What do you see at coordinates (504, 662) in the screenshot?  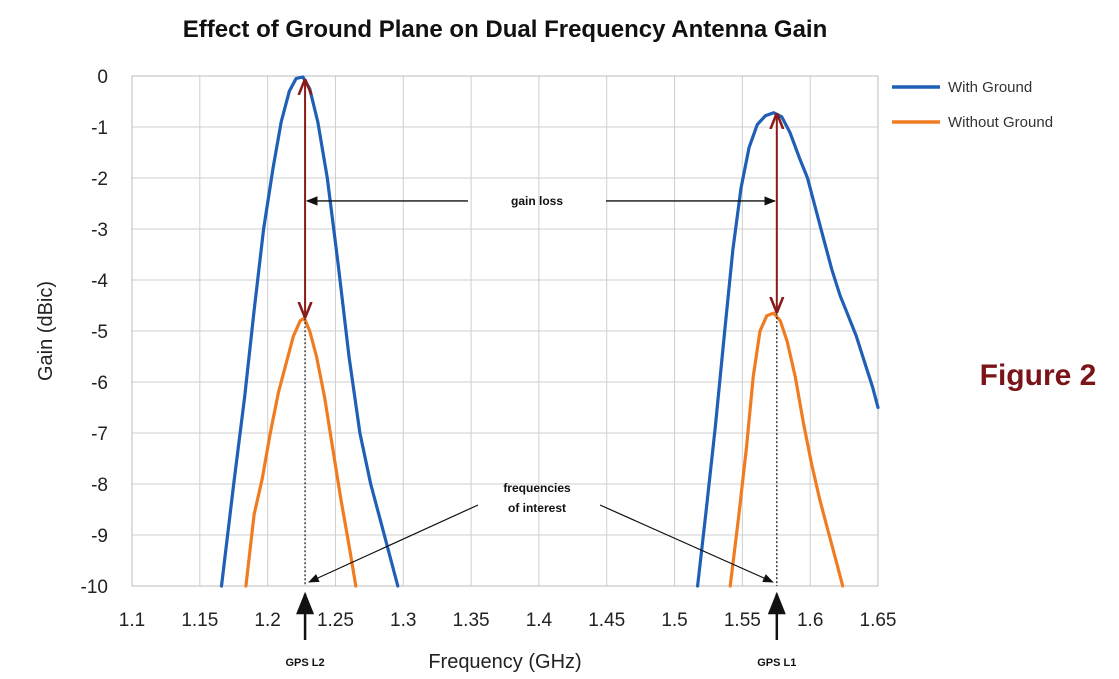 I see `x-axis-title: Frequency (GHz)` at bounding box center [504, 662].